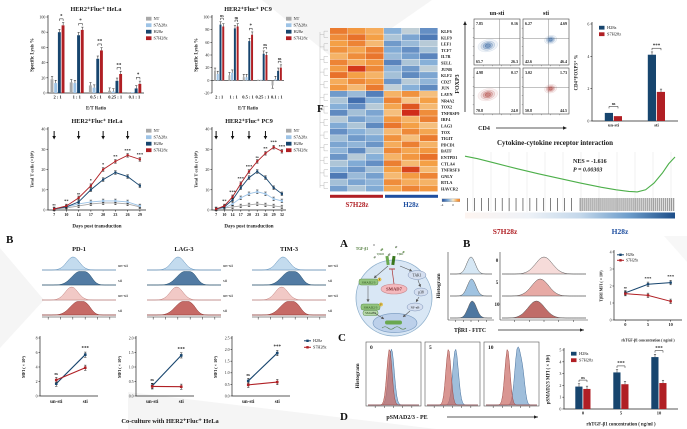  Describe the element at coordinates (183, 249) in the screenshot. I see `chart-text: LAG-3` at that location.